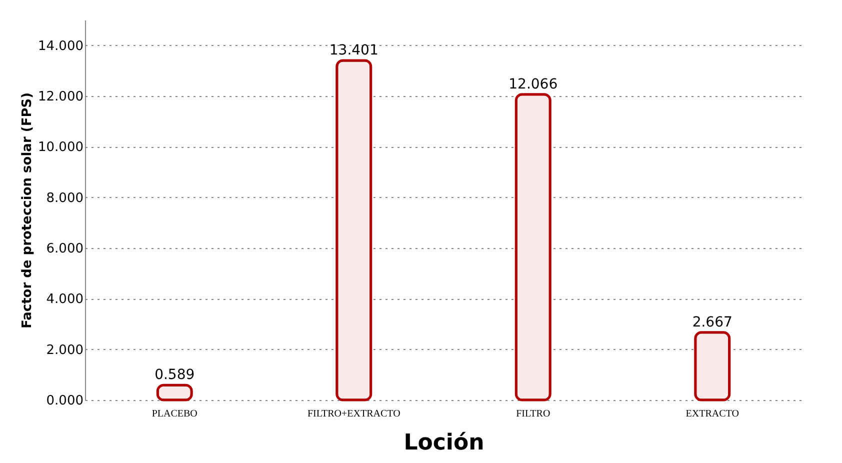  I want to click on x-tick-label: FILTRO+EXTRACTO, so click(353, 414).